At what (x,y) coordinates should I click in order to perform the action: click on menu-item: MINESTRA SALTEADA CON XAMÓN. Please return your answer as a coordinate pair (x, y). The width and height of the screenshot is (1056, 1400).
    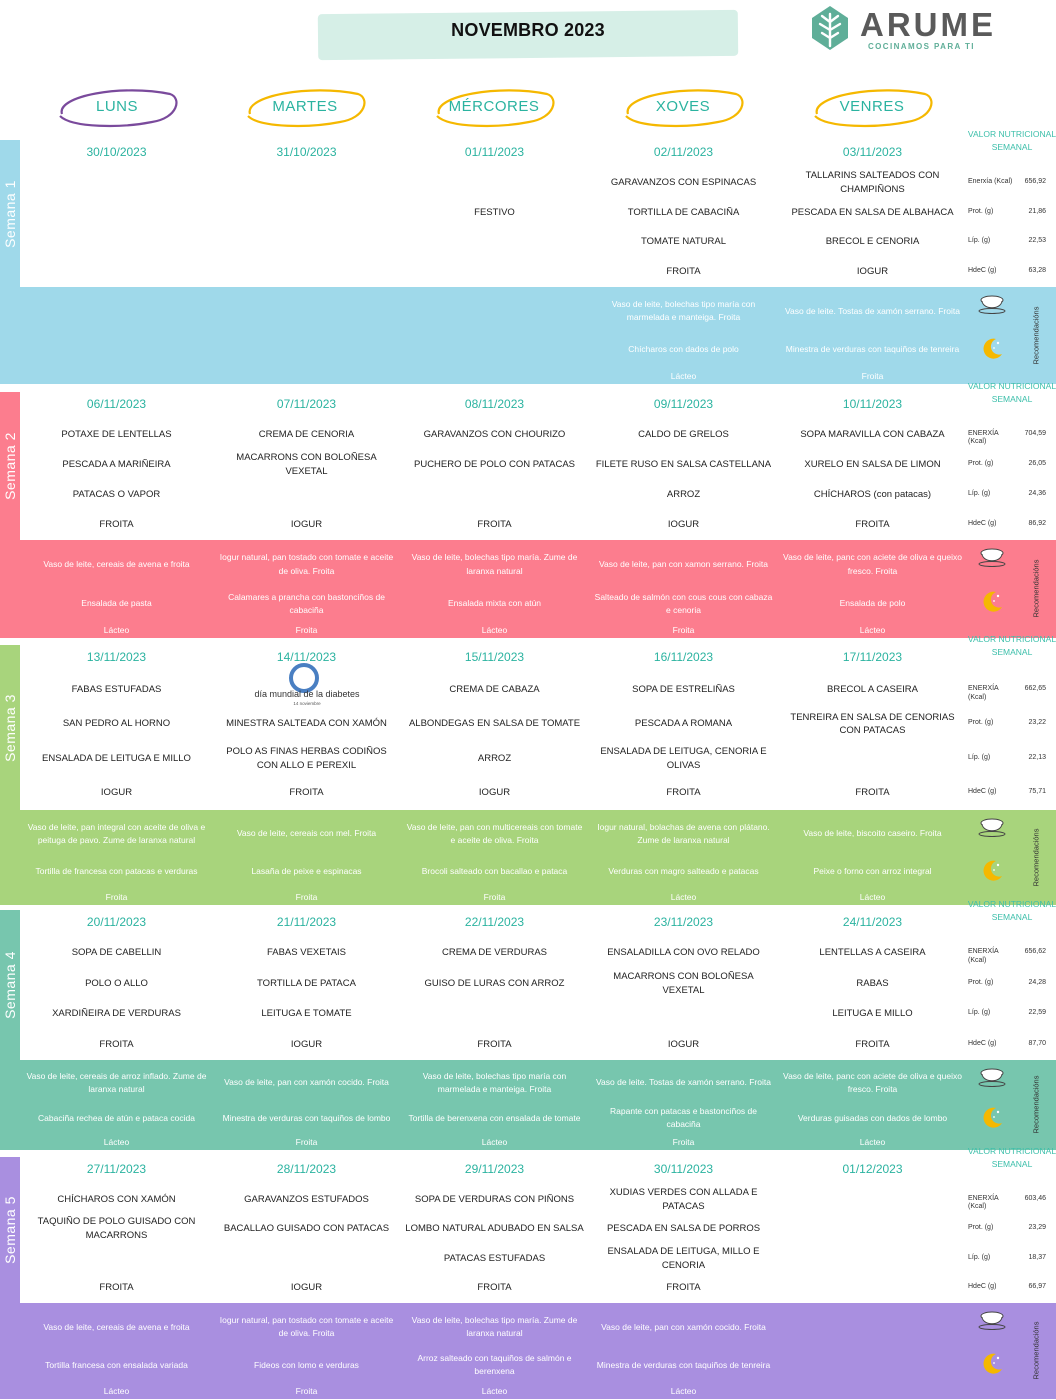
    Looking at the image, I should click on (306, 724).